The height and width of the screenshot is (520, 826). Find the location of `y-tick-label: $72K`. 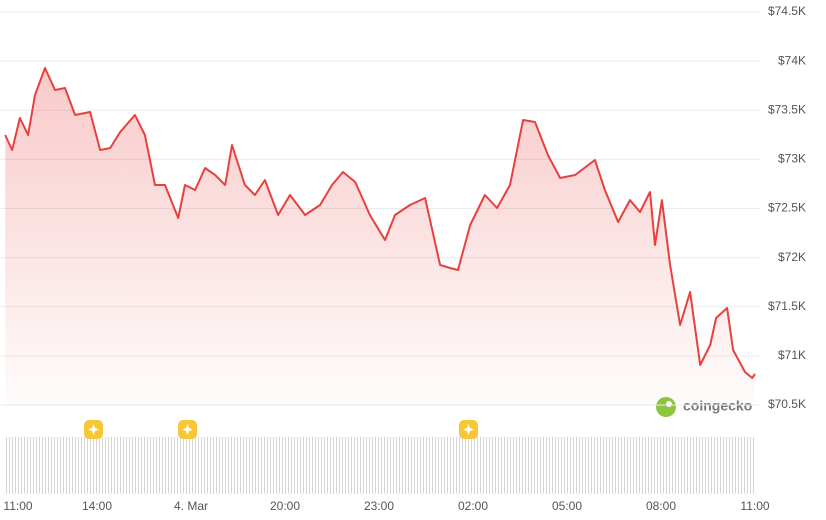

y-tick-label: $72K is located at coordinates (792, 257).